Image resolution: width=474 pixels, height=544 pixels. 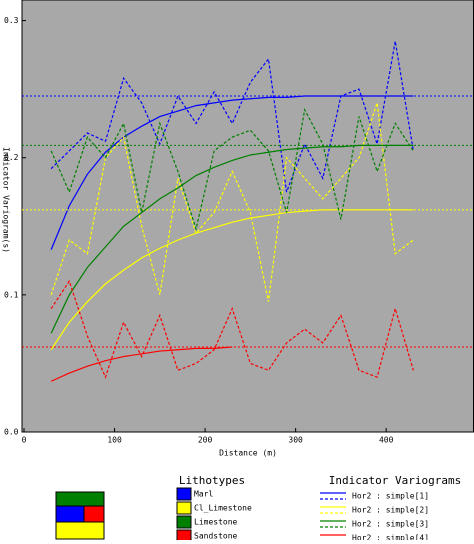 What do you see at coordinates (114, 440) in the screenshot?
I see `x-tick-label: 100` at bounding box center [114, 440].